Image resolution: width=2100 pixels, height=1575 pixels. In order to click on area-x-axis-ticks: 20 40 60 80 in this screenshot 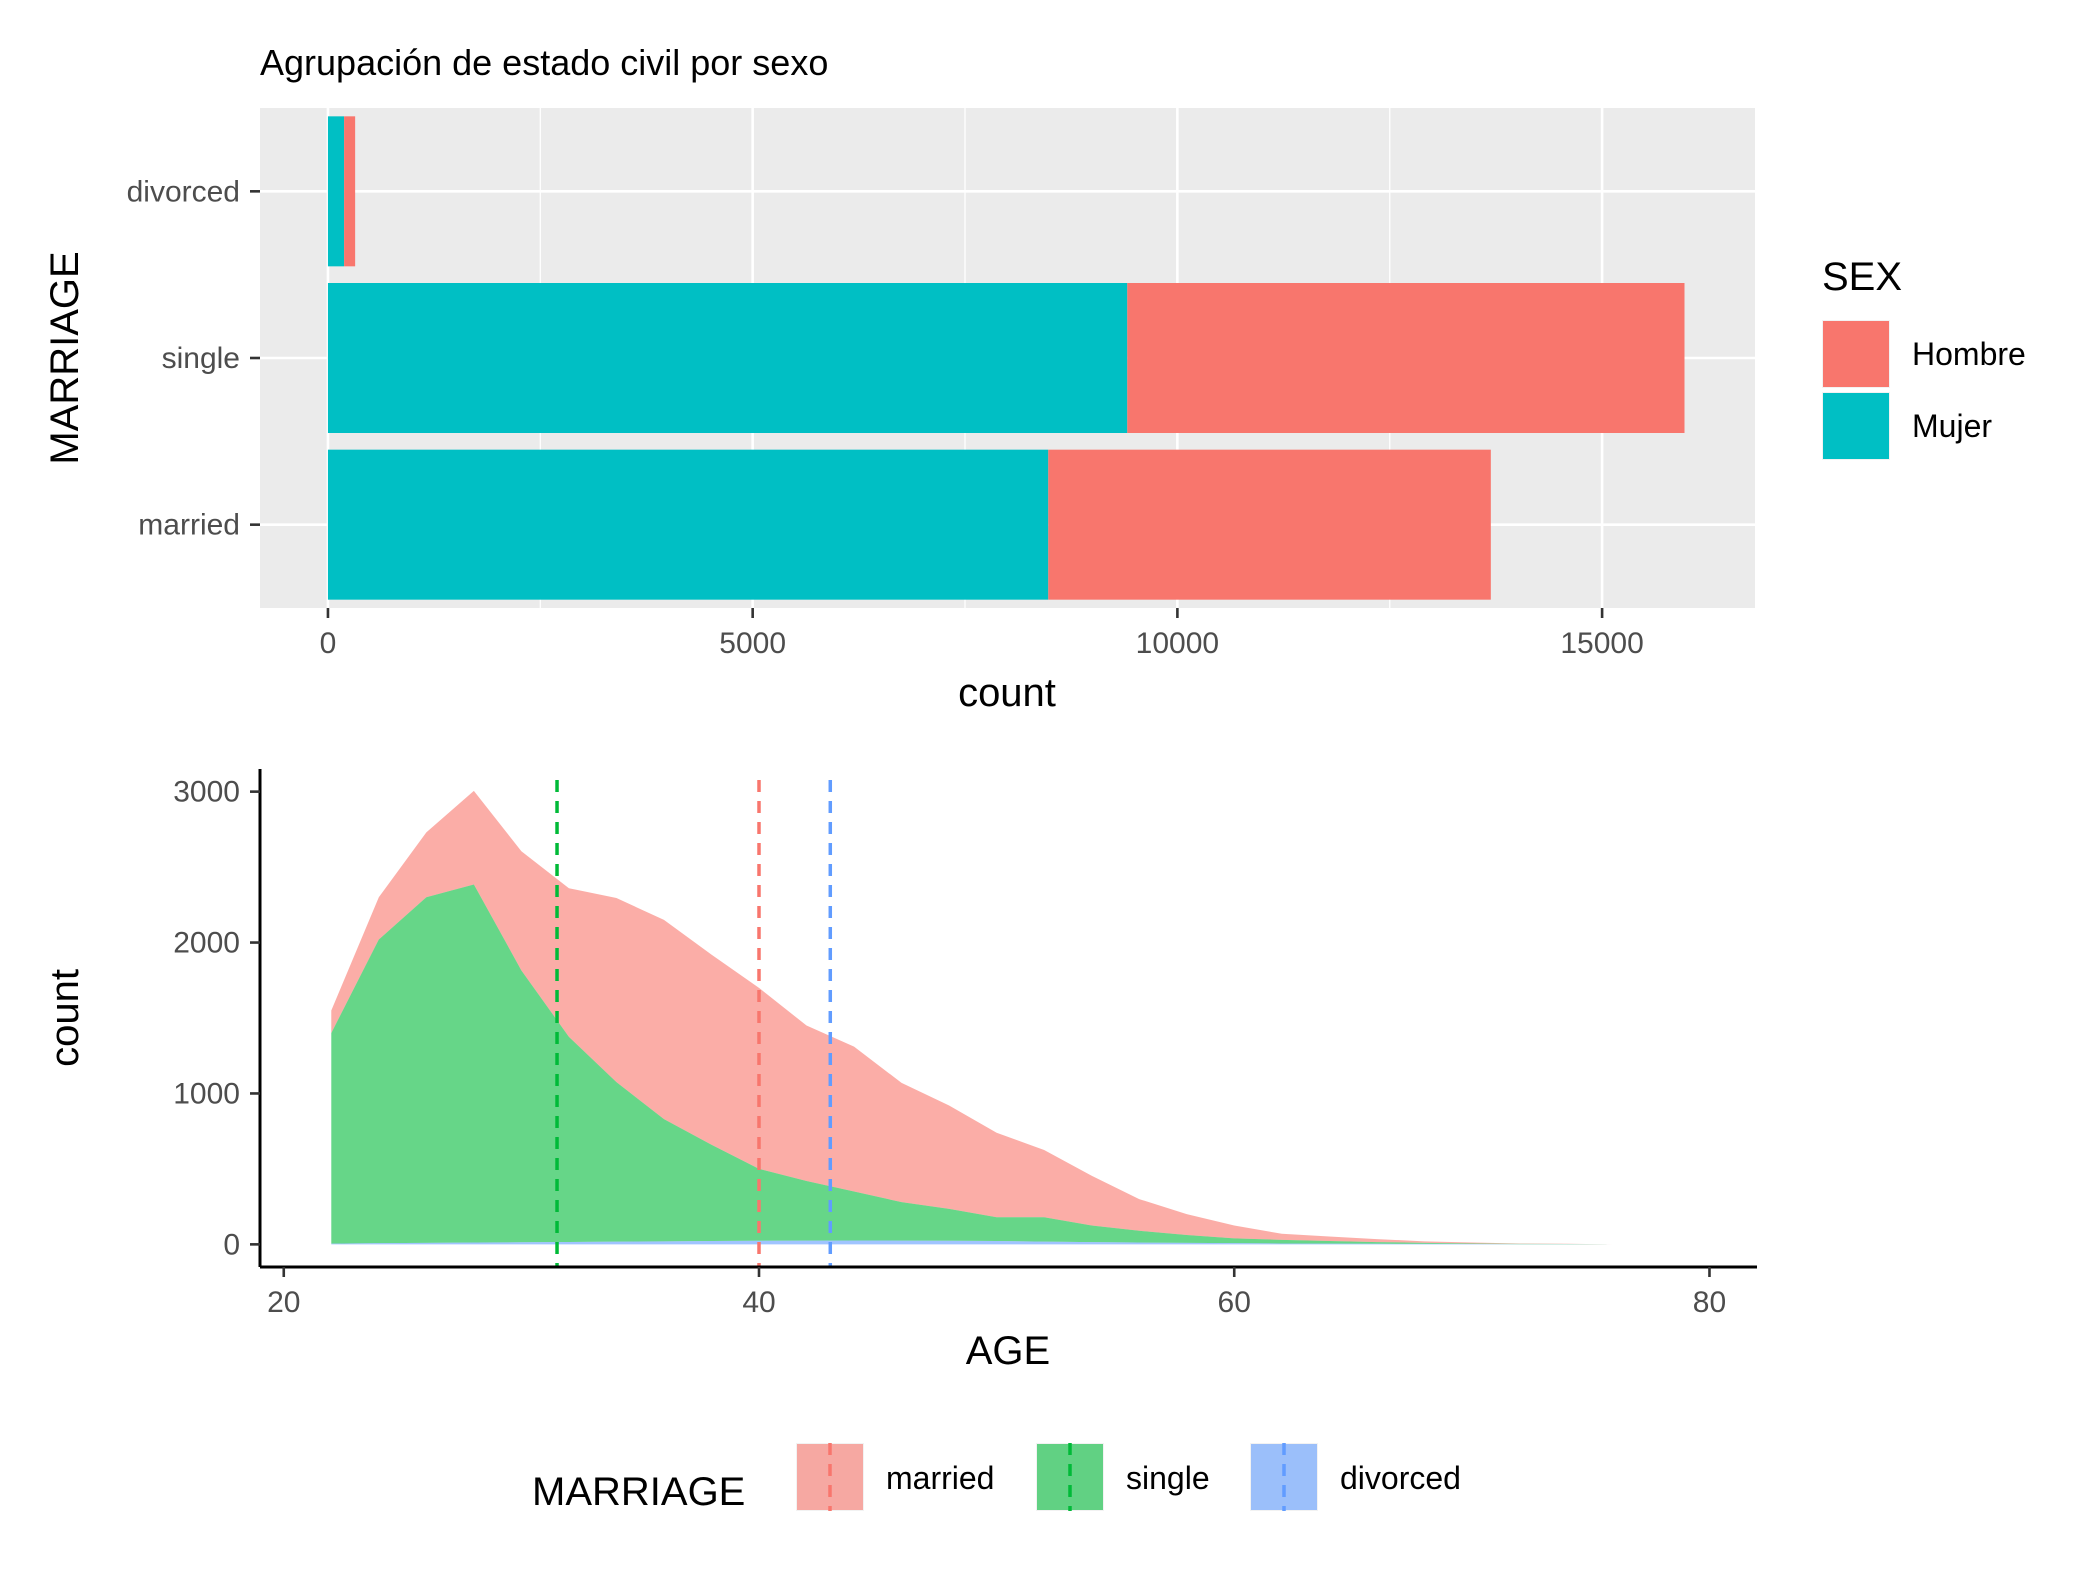, I will do `click(996, 1293)`.